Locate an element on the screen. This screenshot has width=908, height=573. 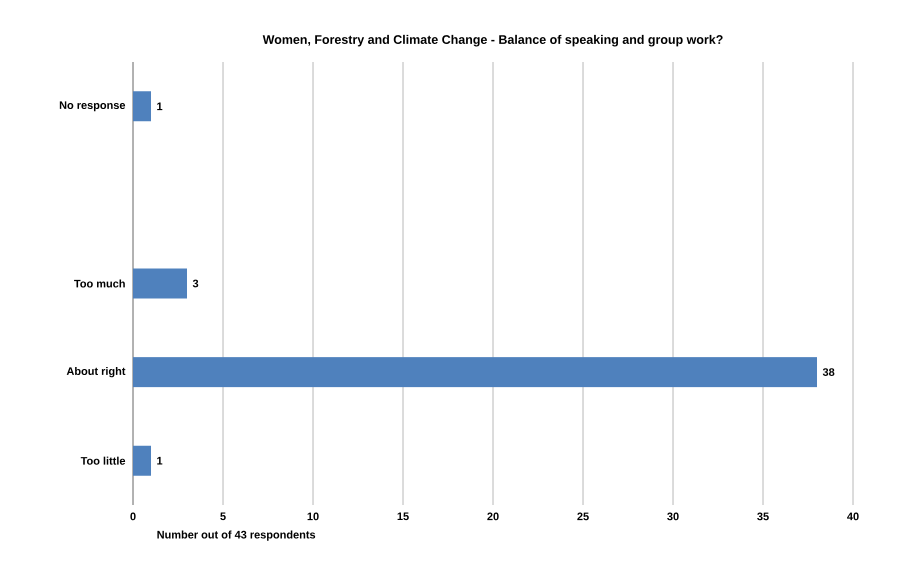
data-label: 38 is located at coordinates (828, 372).